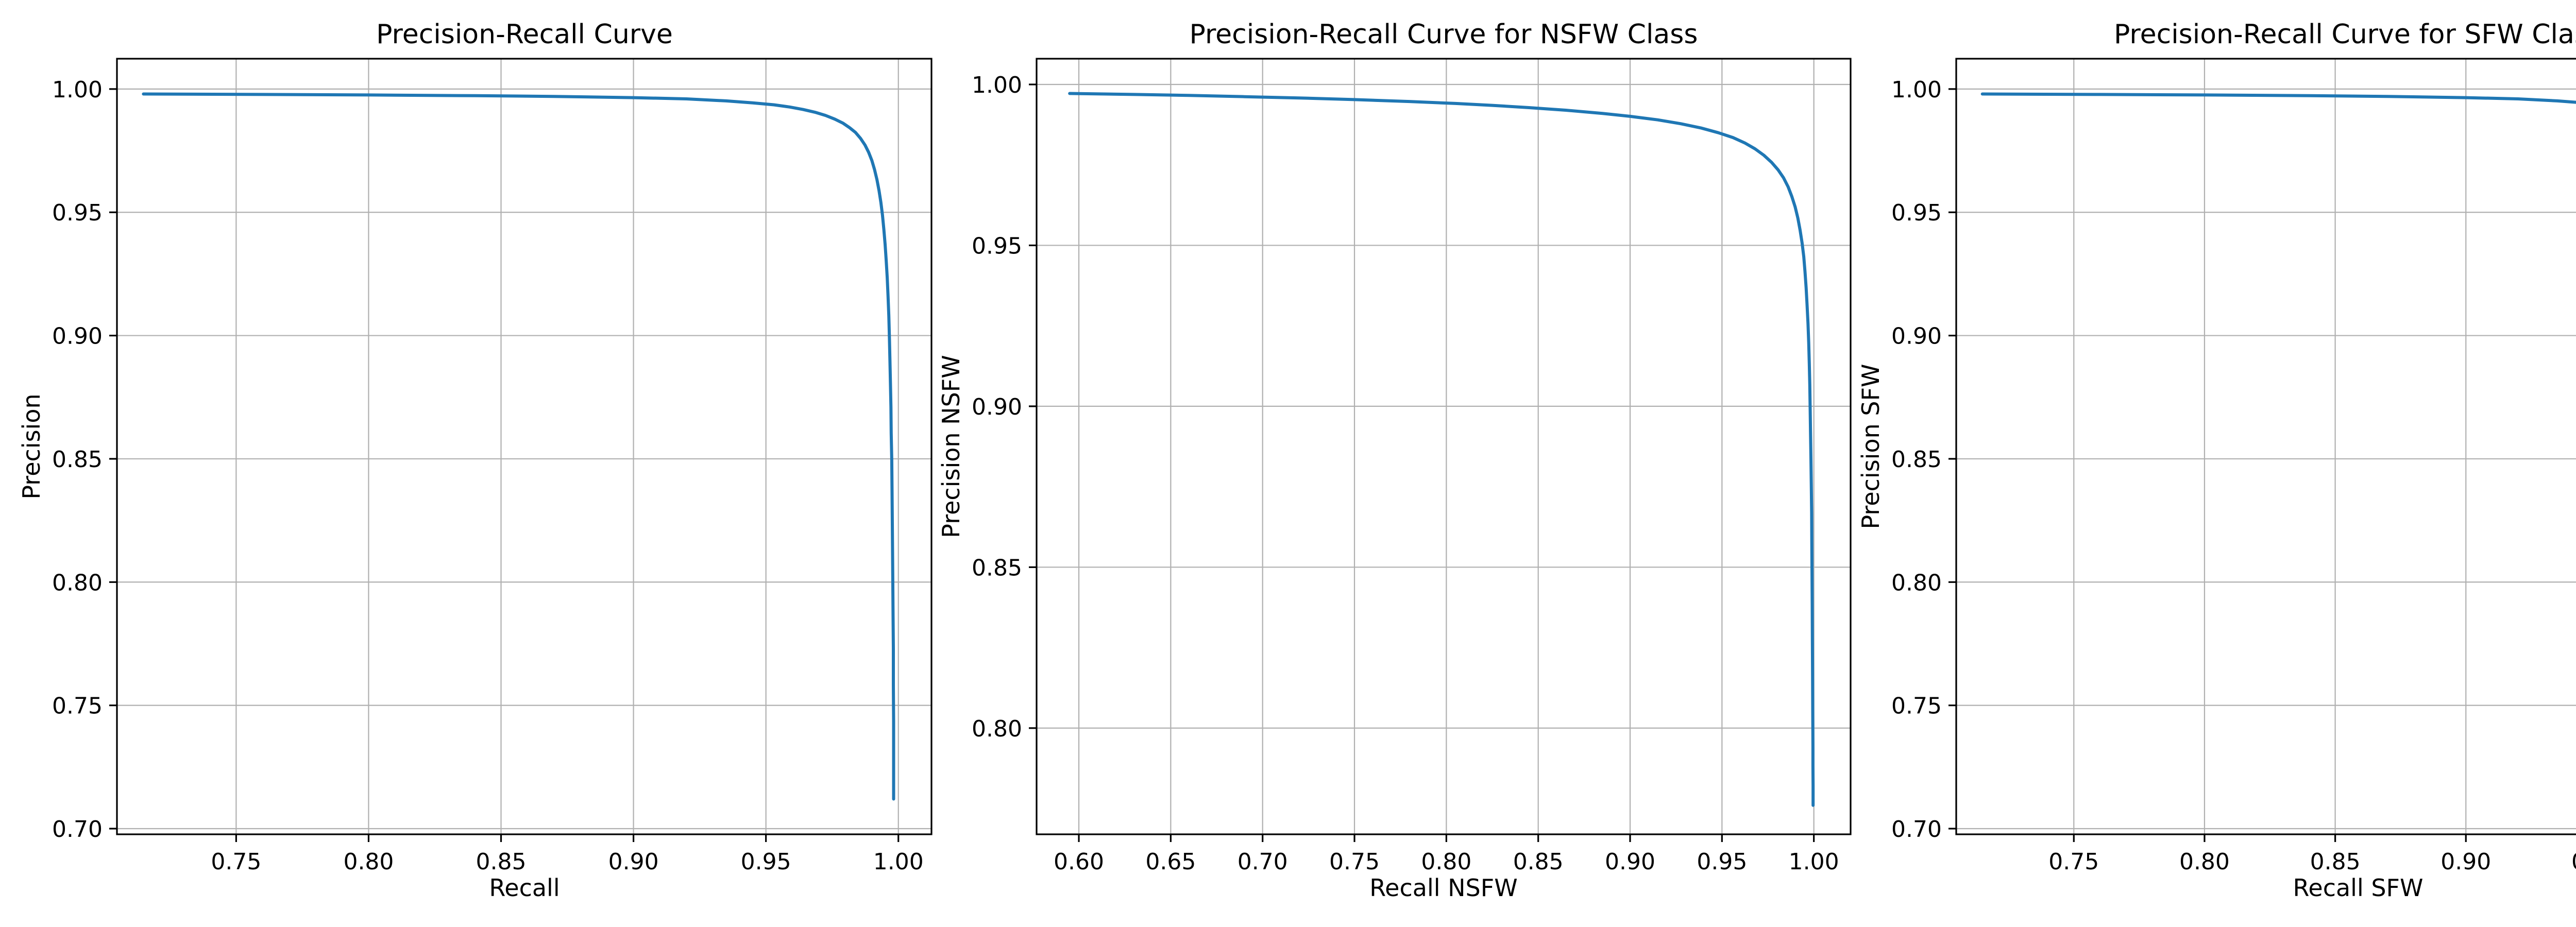 This screenshot has height=927, width=2576. I want to click on x-tick-label: 0.65, so click(1170, 862).